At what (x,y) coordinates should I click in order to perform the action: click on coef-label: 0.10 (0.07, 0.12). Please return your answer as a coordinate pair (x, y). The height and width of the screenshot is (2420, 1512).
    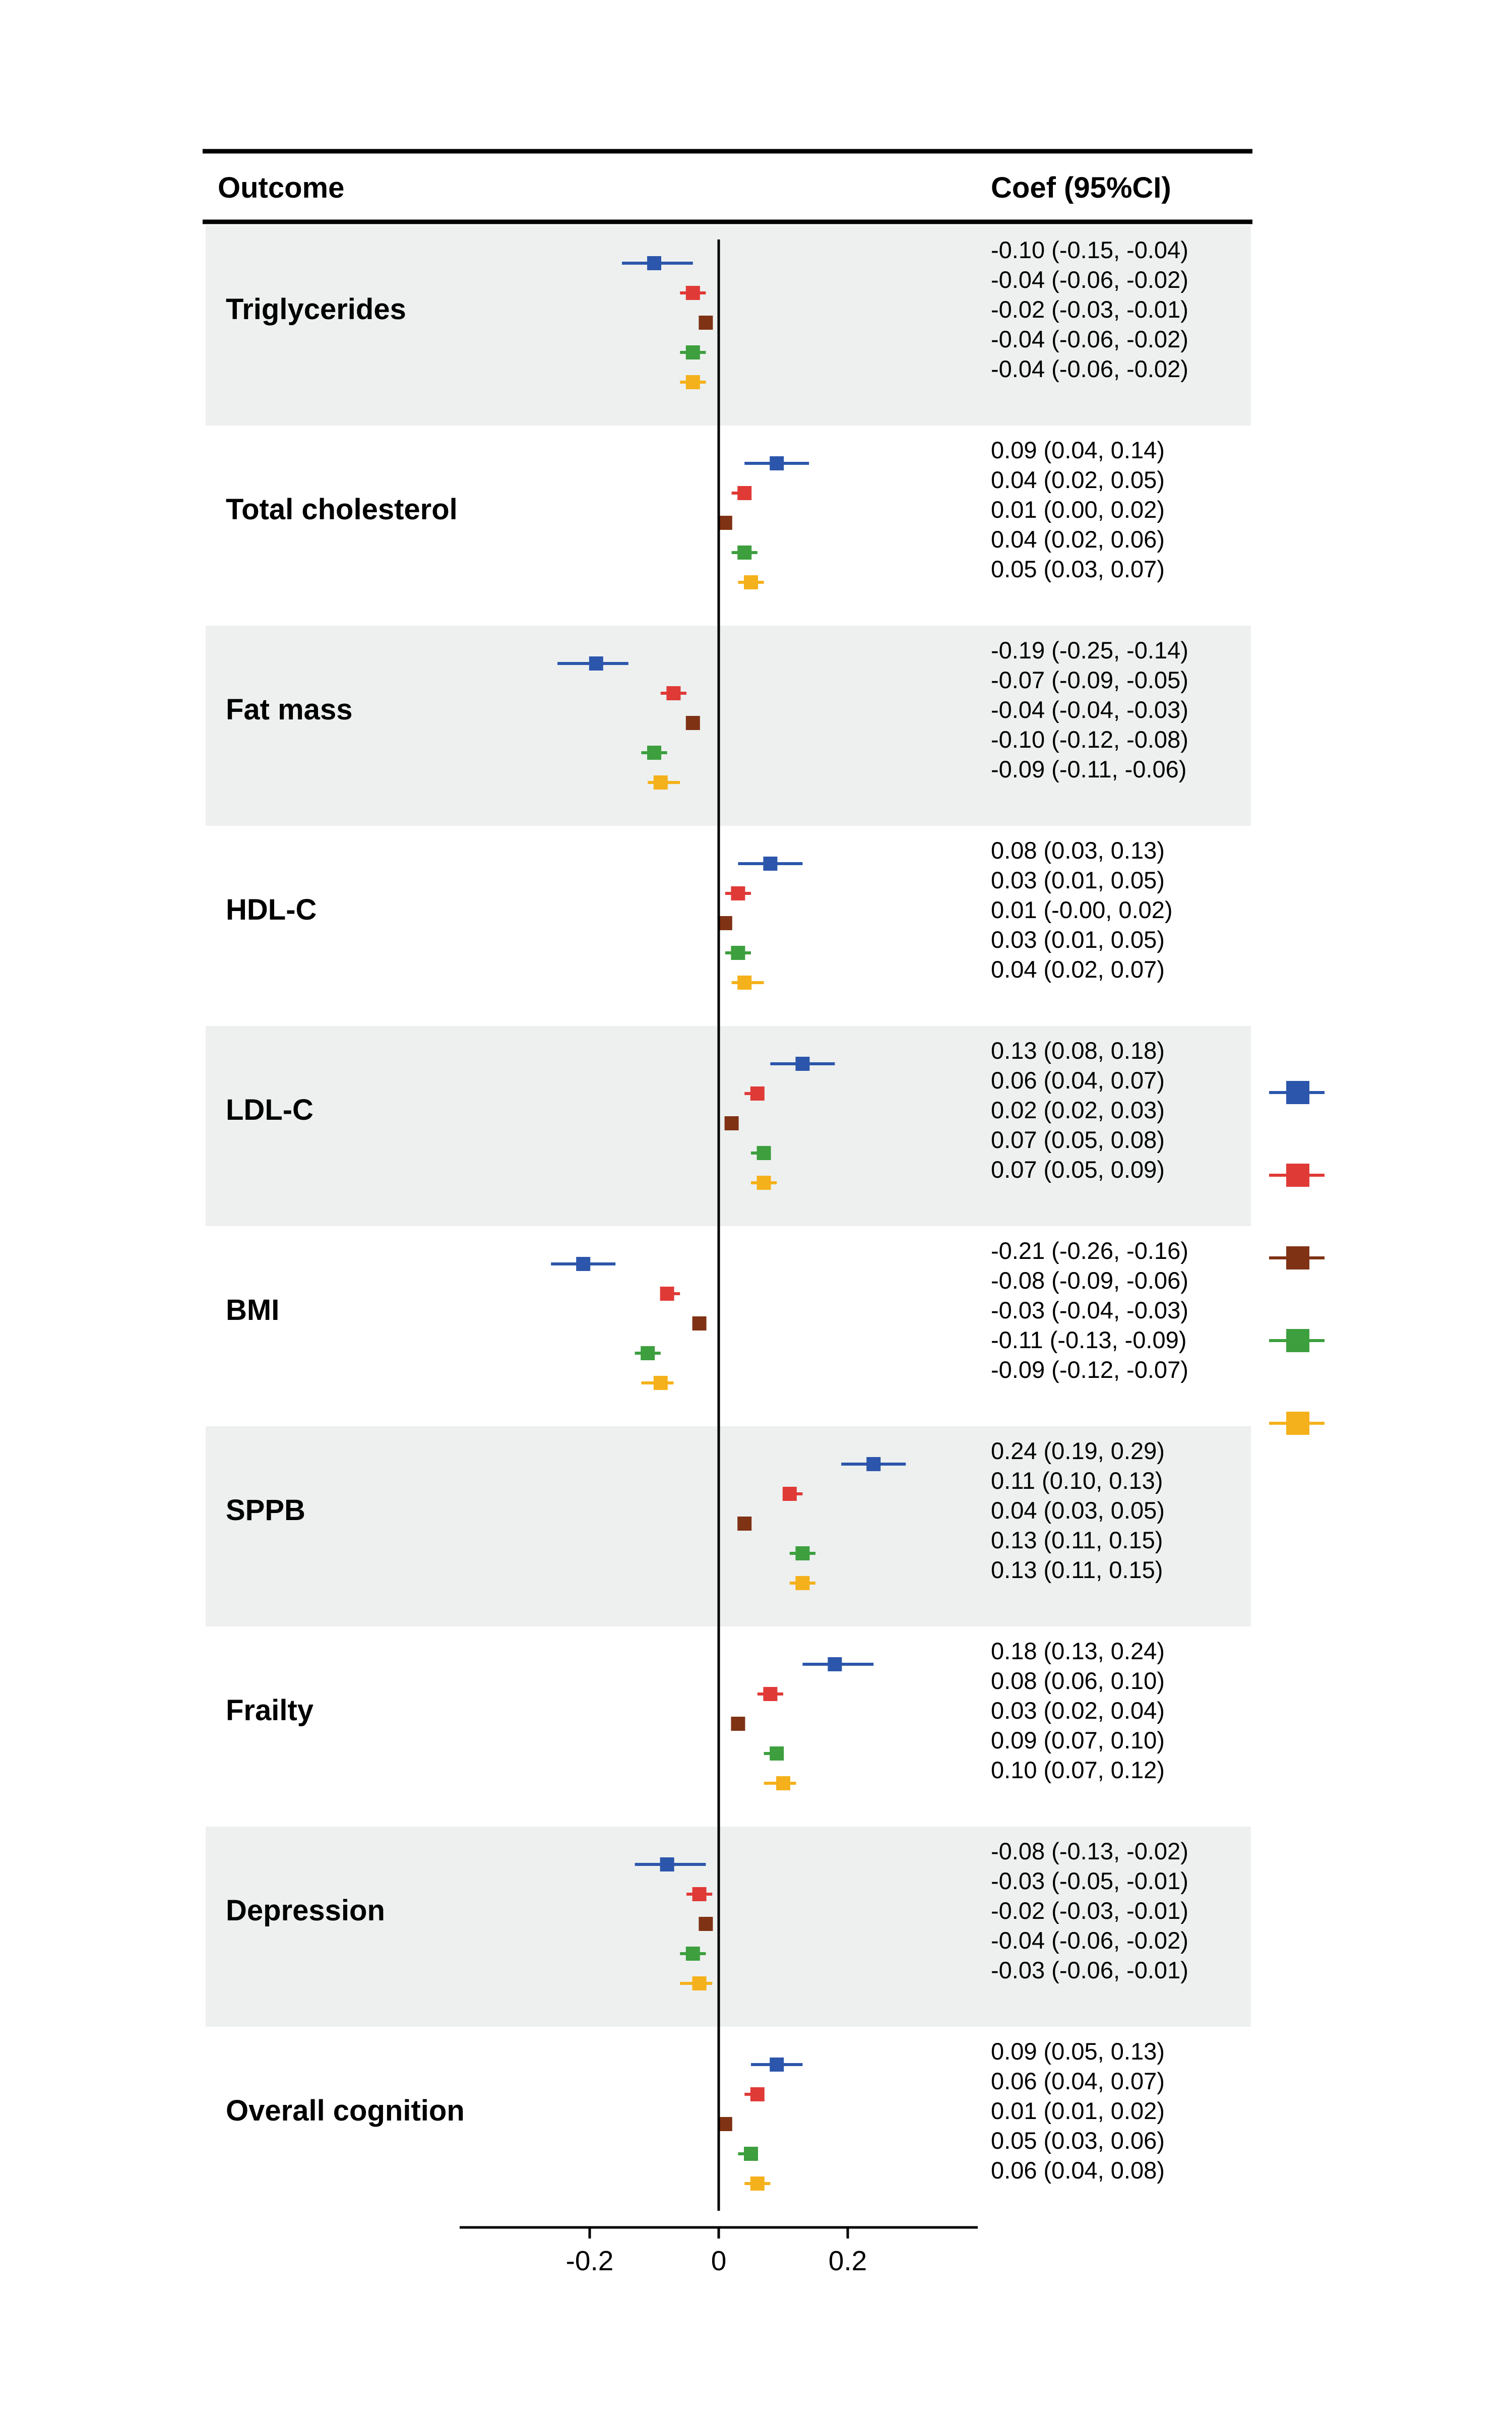
    Looking at the image, I should click on (1078, 1770).